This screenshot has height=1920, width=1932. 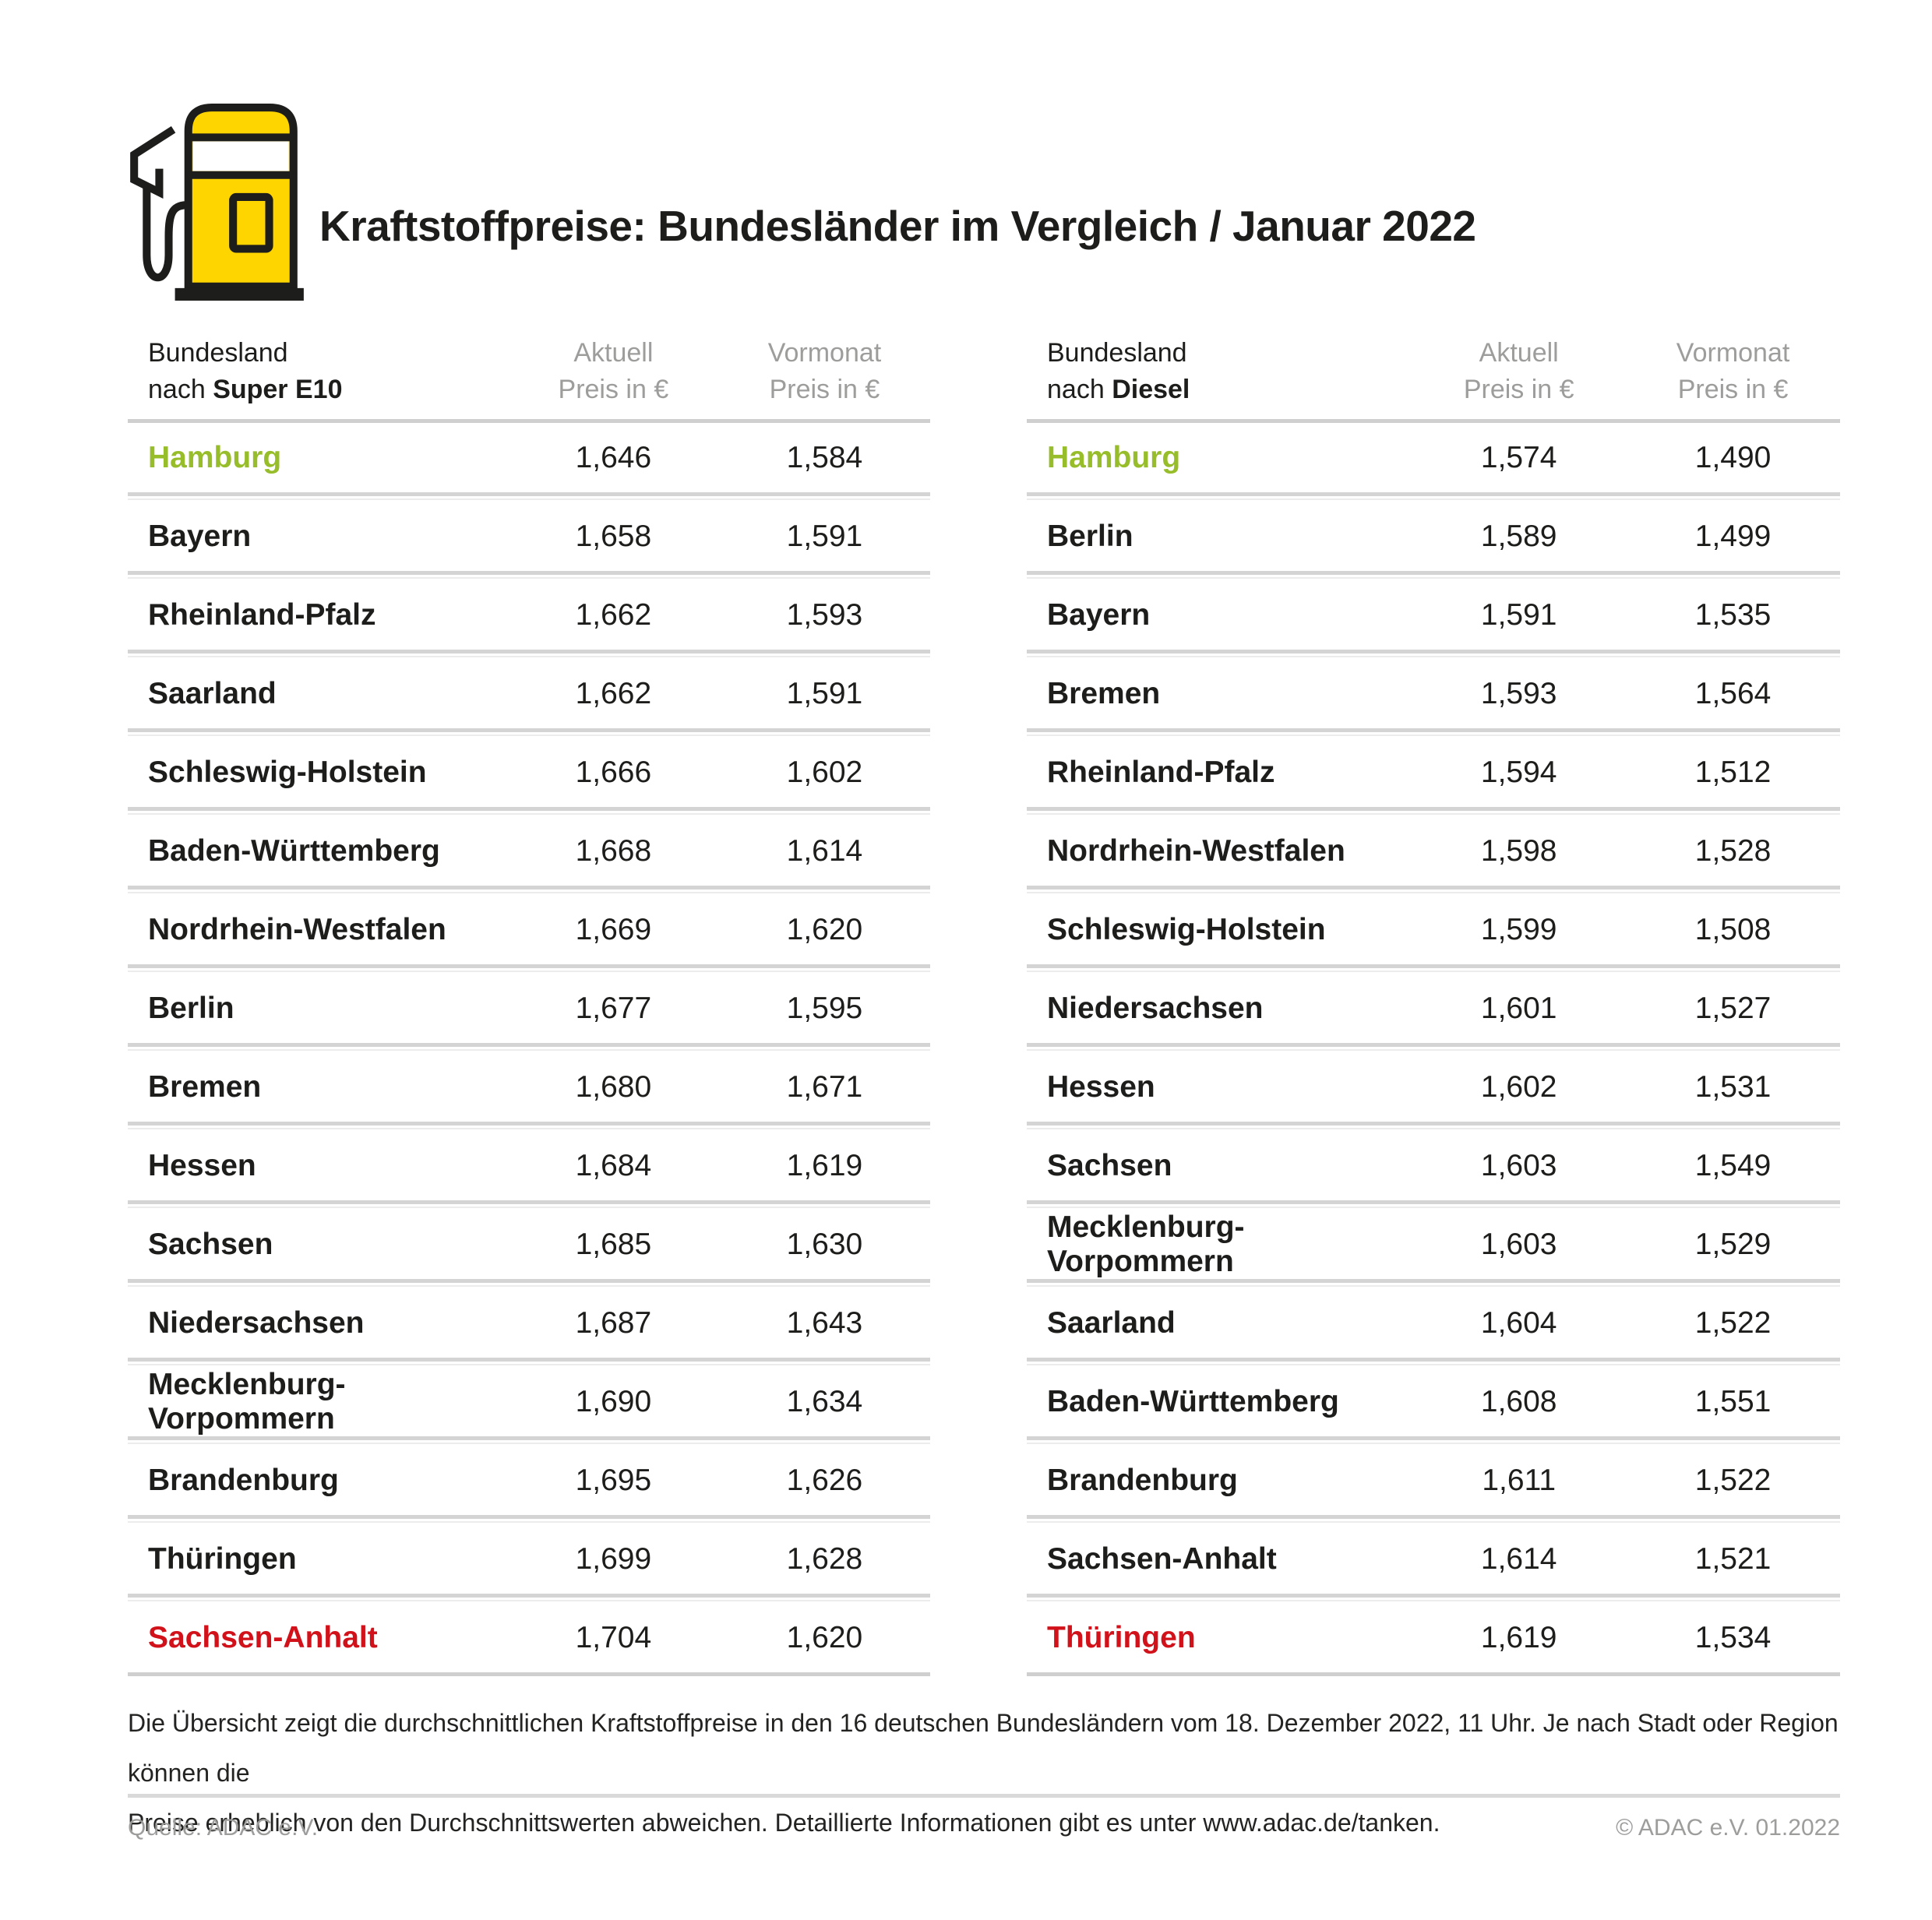 What do you see at coordinates (1433, 536) in the screenshot?
I see `table-row: Berlin 1,589 1,499` at bounding box center [1433, 536].